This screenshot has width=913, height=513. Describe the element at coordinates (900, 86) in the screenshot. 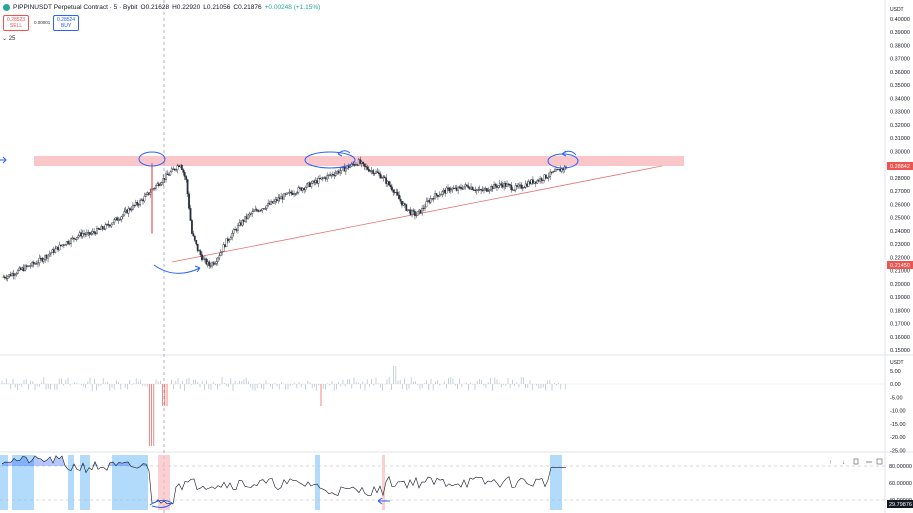

I see `price-tick-label: 0.35000` at that location.